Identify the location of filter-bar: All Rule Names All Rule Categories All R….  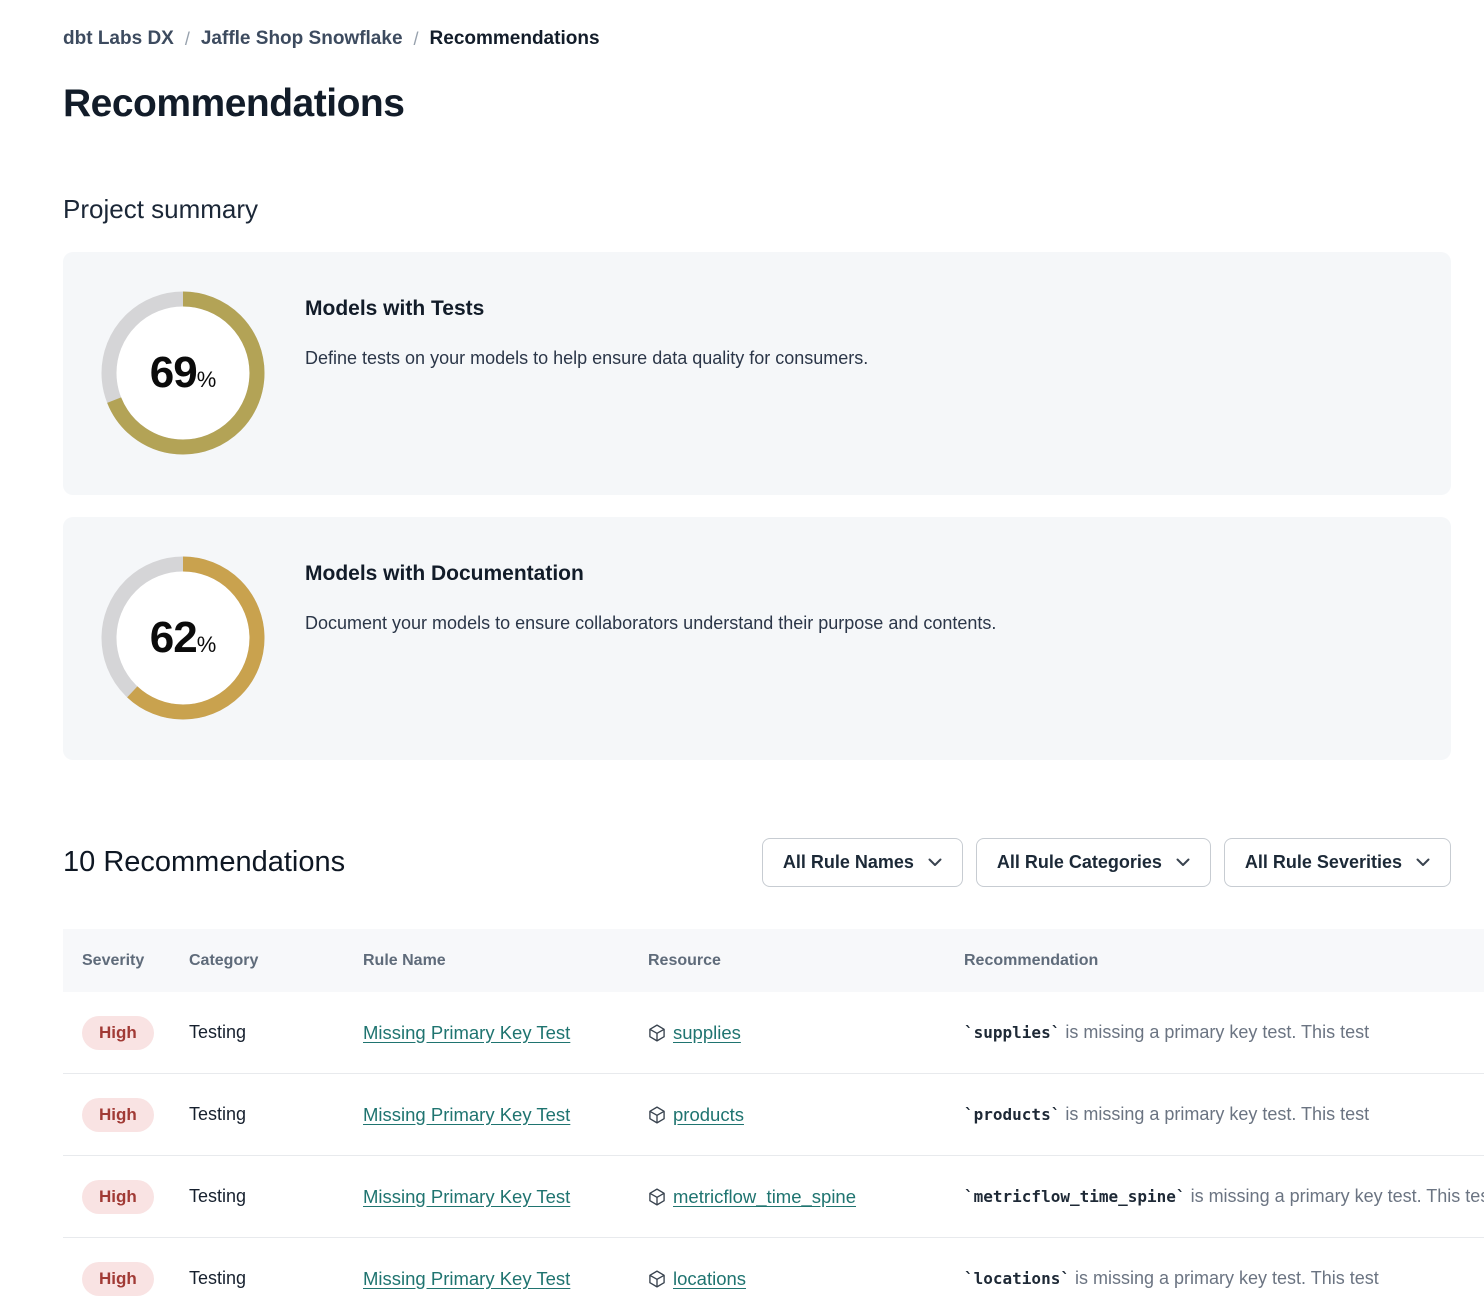
(1106, 862).